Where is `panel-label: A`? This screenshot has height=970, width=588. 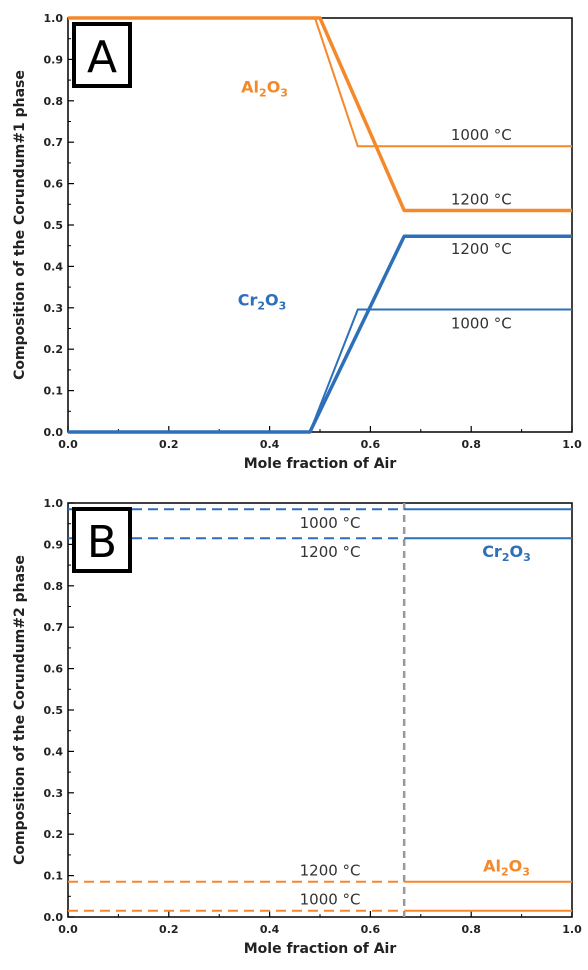
panel-label: A is located at coordinates (102, 57).